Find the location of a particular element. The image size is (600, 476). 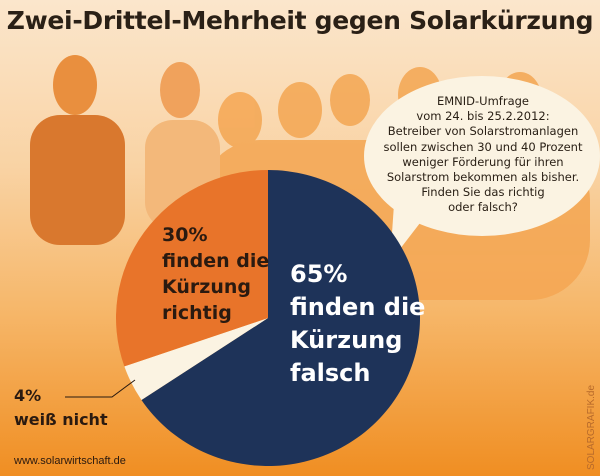

question-line: Finden Sie das richtig is located at coordinates (483, 192).